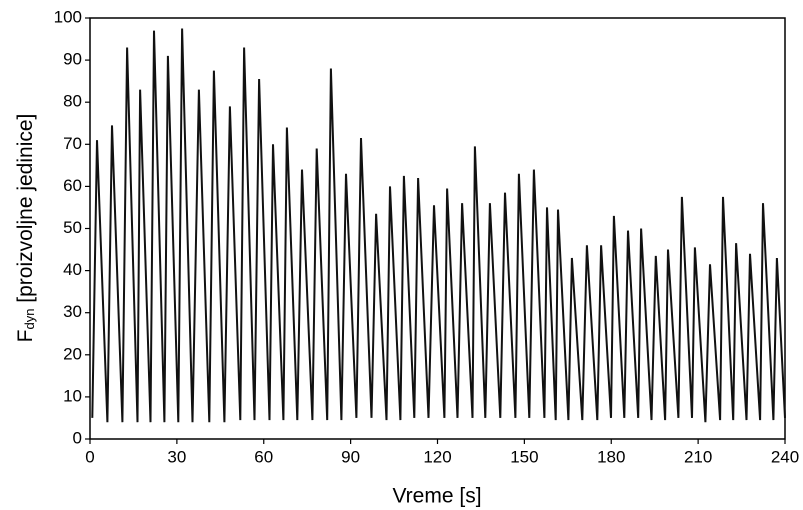  What do you see at coordinates (176, 456) in the screenshot?
I see `x-tick-label: 30` at bounding box center [176, 456].